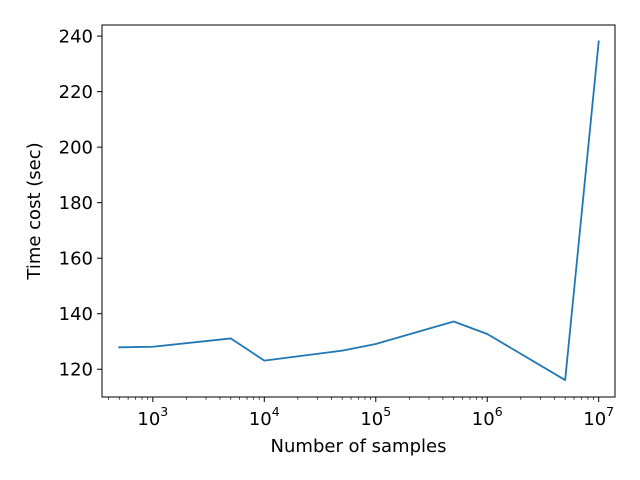 This screenshot has height=480, width=640. What do you see at coordinates (34, 211) in the screenshot?
I see `y-axis-label: Time cost (sec)` at bounding box center [34, 211].